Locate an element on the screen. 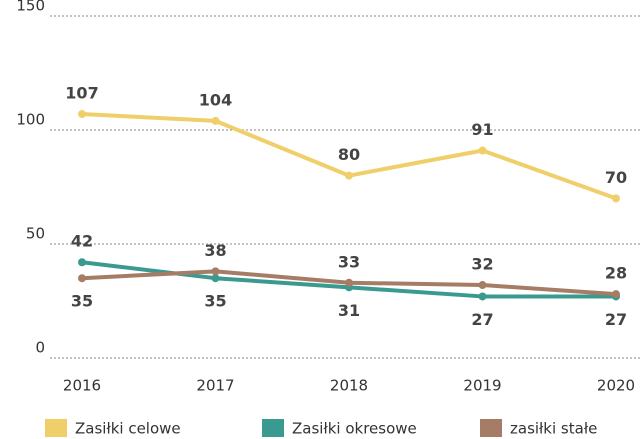 The image size is (642, 439). legend-label: Zasiłki celowe is located at coordinates (128, 429).